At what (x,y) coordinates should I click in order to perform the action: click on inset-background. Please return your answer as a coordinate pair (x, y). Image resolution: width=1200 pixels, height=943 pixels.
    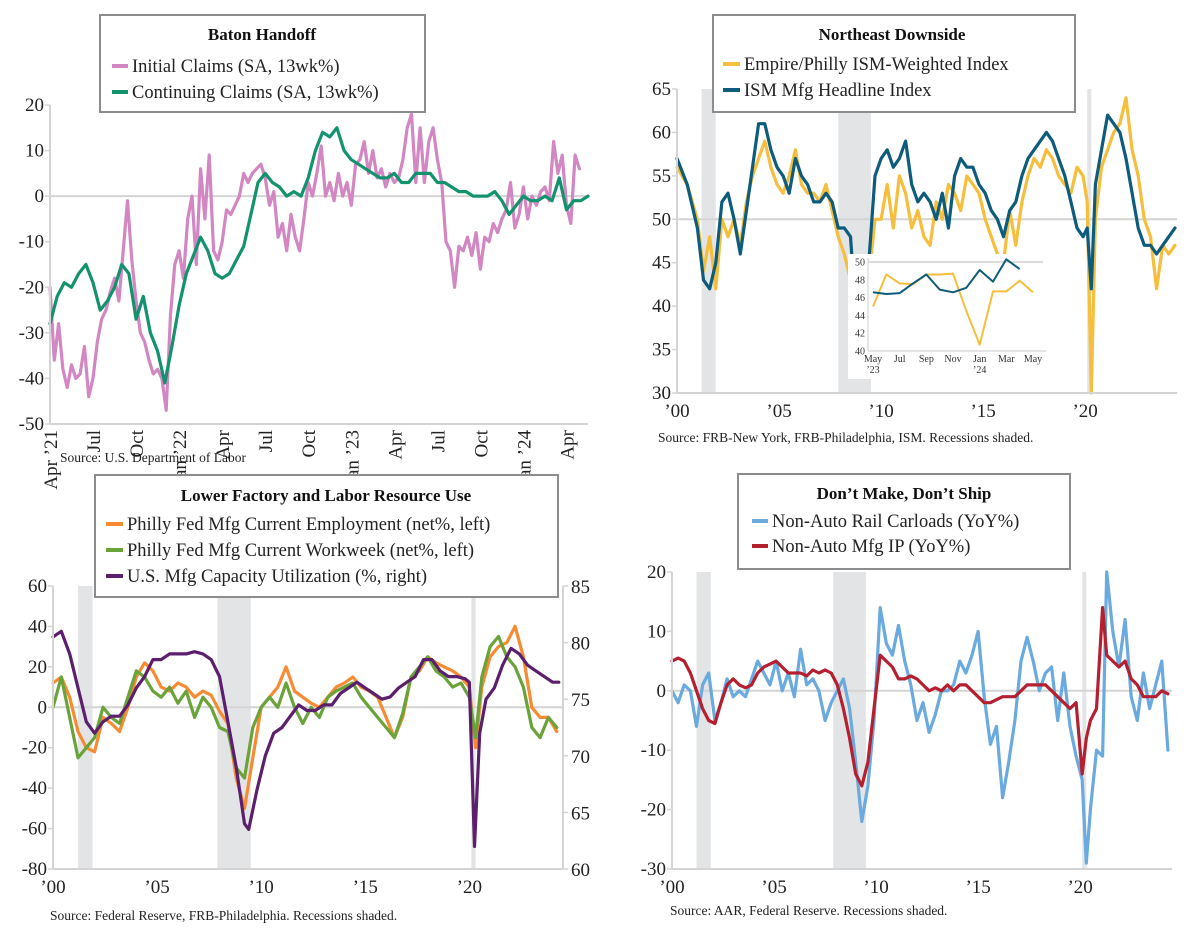
    Looking at the image, I should click on (950, 316).